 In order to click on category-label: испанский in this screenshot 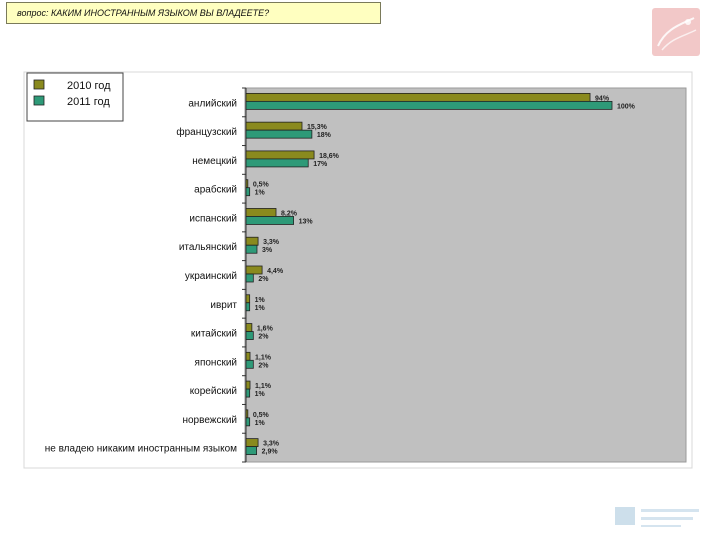, I will do `click(213, 218)`.